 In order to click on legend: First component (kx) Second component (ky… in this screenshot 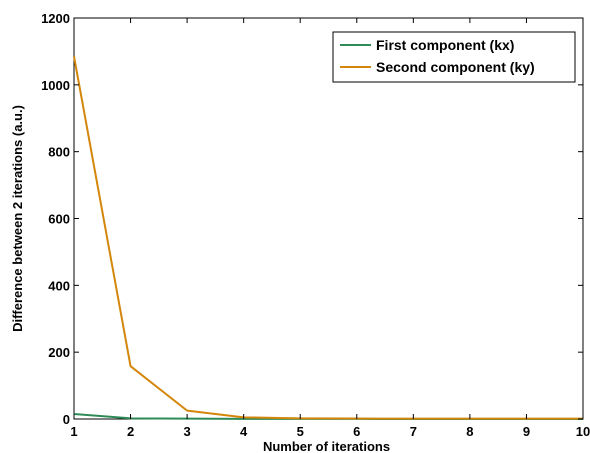, I will do `click(454, 57)`.